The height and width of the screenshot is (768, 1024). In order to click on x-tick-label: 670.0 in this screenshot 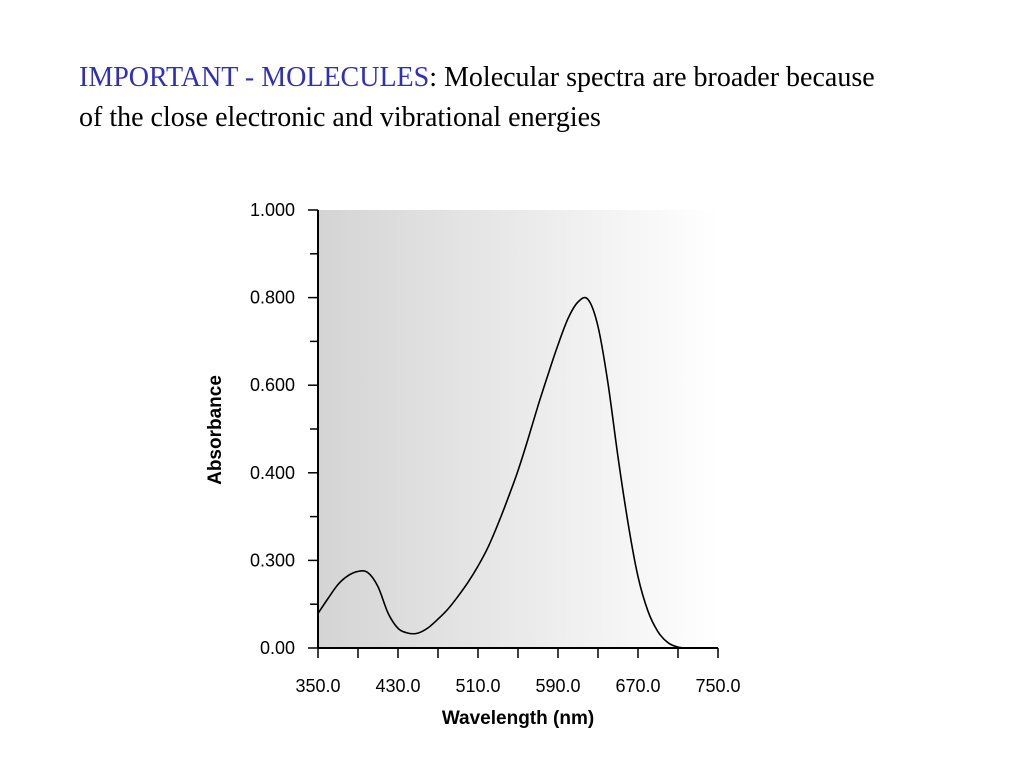, I will do `click(637, 686)`.